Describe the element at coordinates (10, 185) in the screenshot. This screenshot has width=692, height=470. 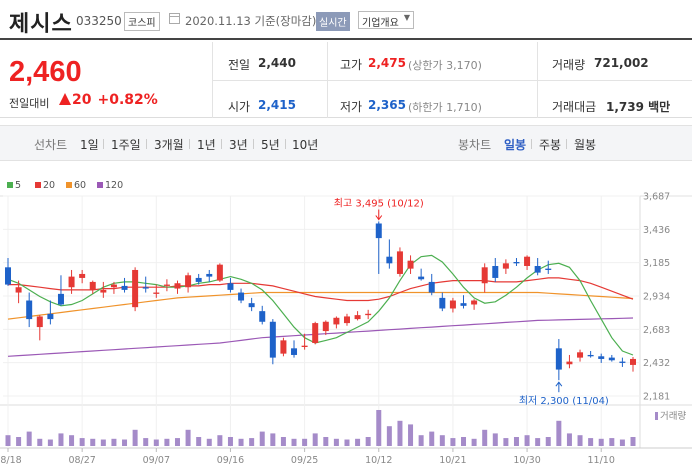
I see `legend-swatch-ma5` at that location.